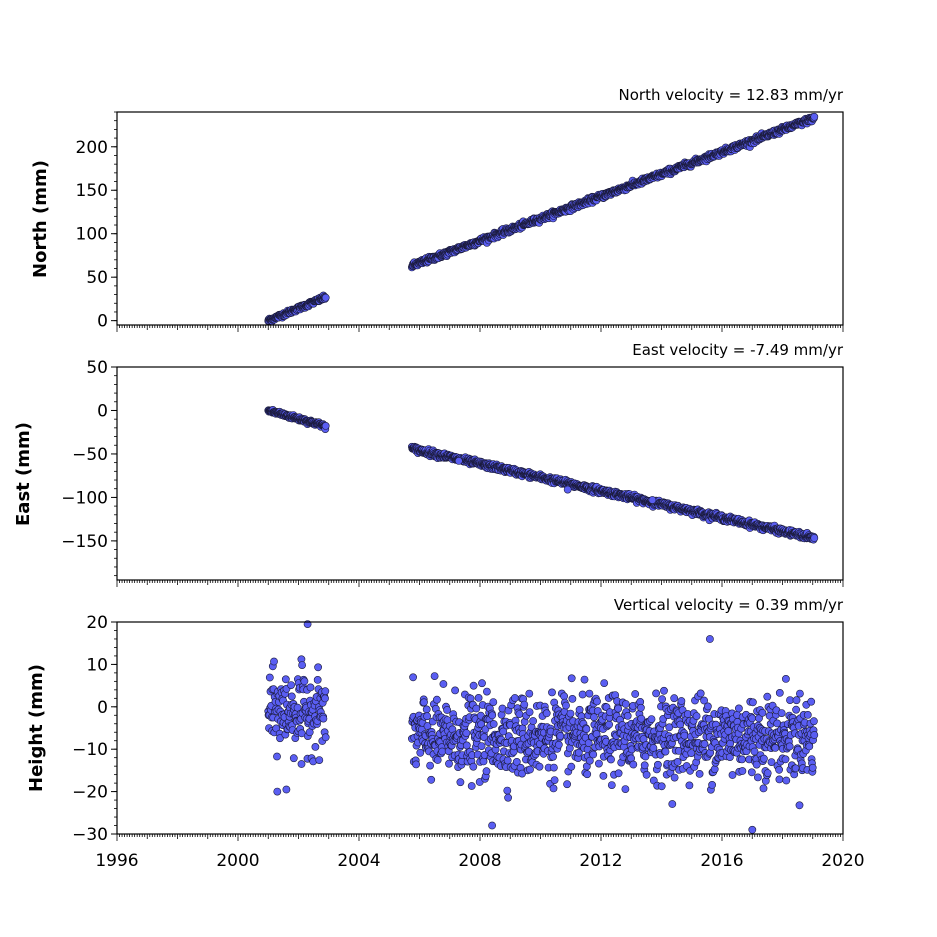 The image size is (937, 937). Describe the element at coordinates (102, 322) in the screenshot. I see `y-tick-label: 0` at that location.